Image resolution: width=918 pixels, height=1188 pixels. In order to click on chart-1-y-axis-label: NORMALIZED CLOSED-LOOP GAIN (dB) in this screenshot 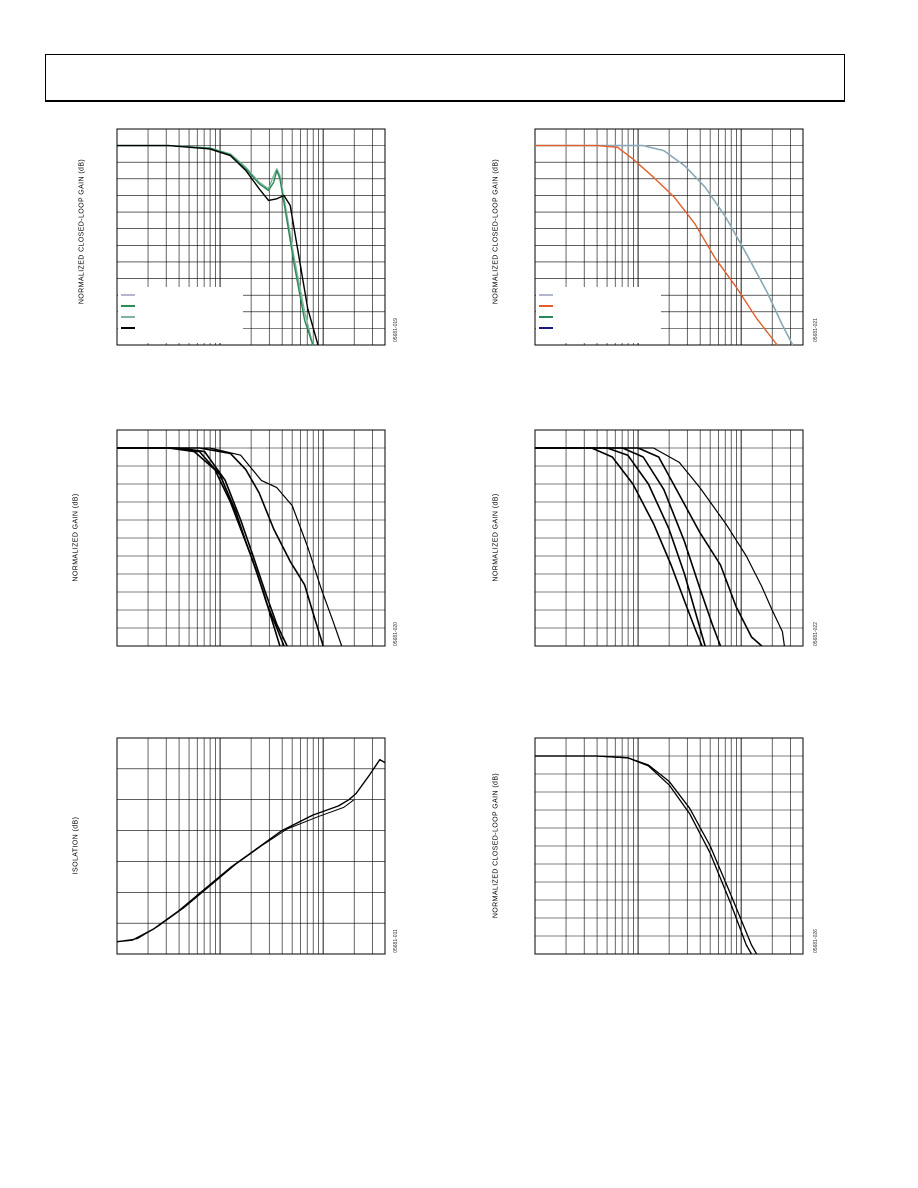, I will do `click(82, 231)`.